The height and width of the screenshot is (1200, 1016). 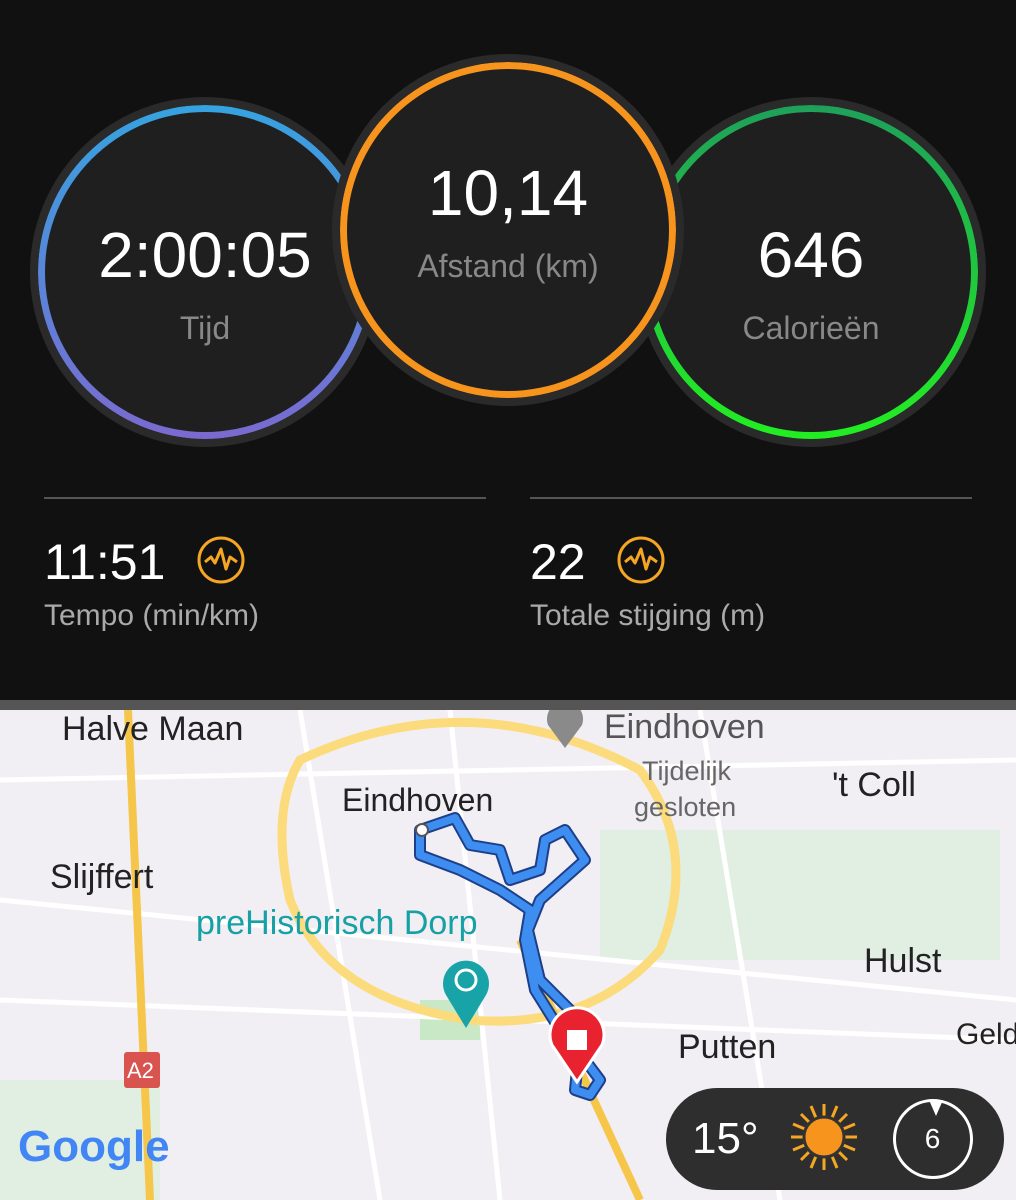 What do you see at coordinates (94, 1146) in the screenshot?
I see `google-logo: Google` at bounding box center [94, 1146].